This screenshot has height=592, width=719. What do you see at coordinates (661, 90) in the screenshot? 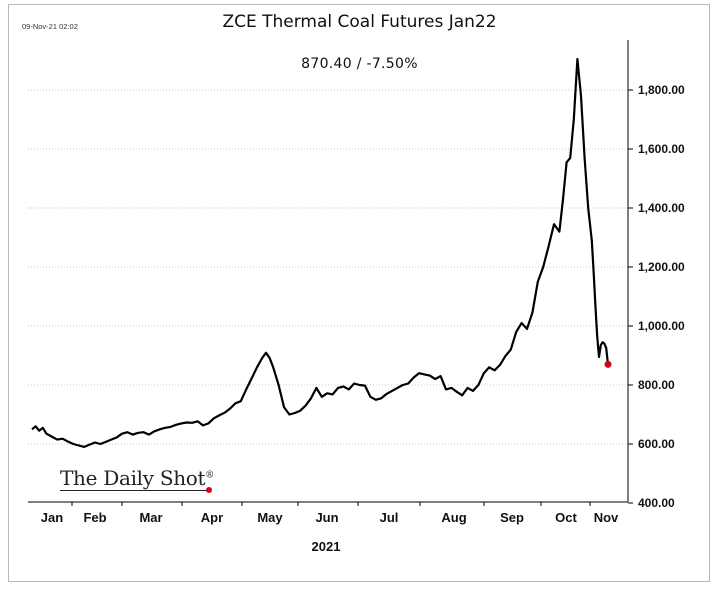
I see `y-tick-label: 1,800.00` at bounding box center [661, 90].